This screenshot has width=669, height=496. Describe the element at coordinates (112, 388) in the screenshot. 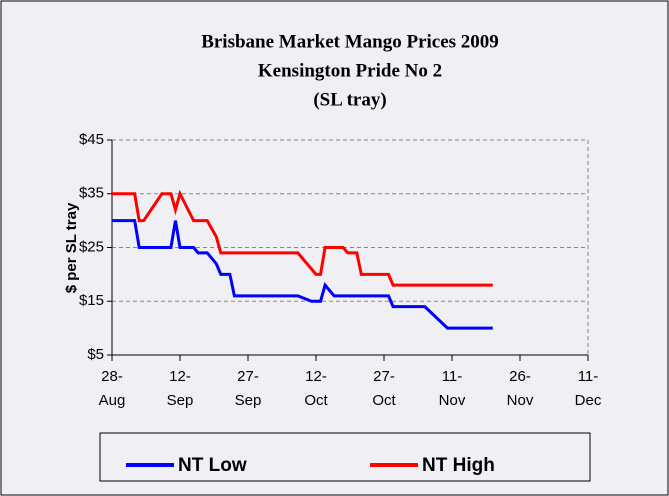

I see `x-tick-label: 28-Aug` at that location.